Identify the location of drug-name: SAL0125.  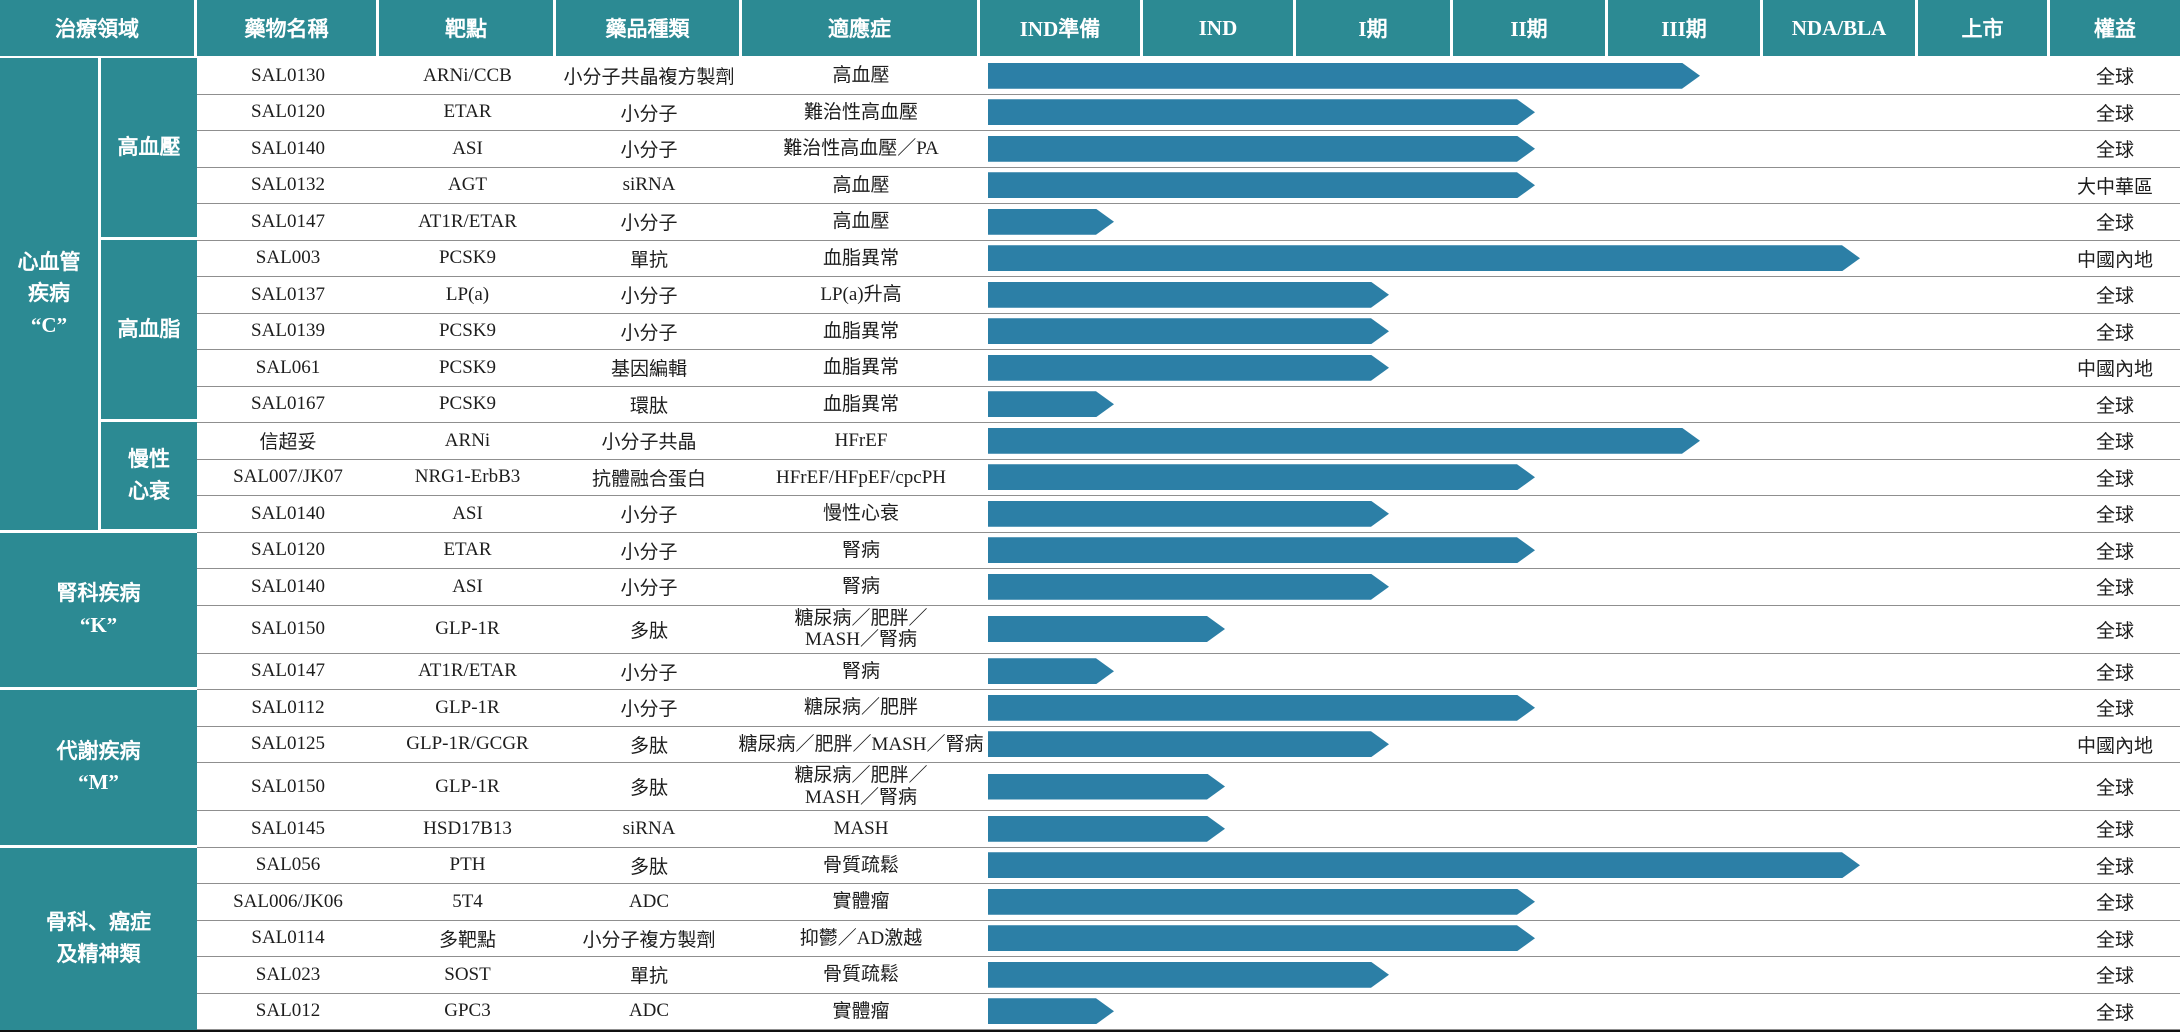
(288, 744).